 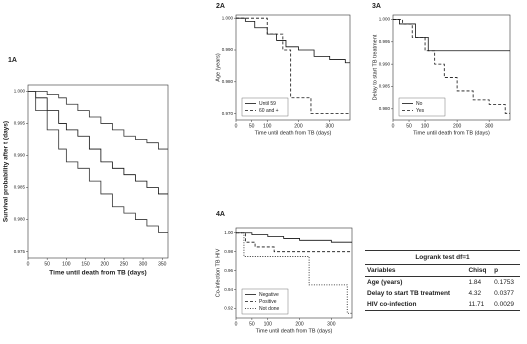 I want to click on x-tick-label: 250, so click(x=124, y=264).